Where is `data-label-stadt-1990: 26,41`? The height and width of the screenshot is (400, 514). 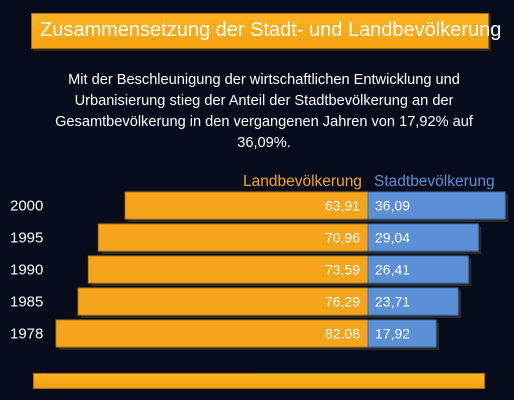
data-label-stadt-1990: 26,41 is located at coordinates (392, 270).